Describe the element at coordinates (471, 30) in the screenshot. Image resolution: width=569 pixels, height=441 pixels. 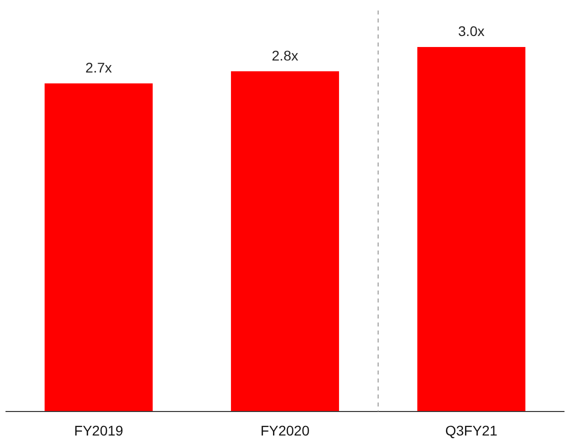
I see `data-label: 3.0x` at that location.